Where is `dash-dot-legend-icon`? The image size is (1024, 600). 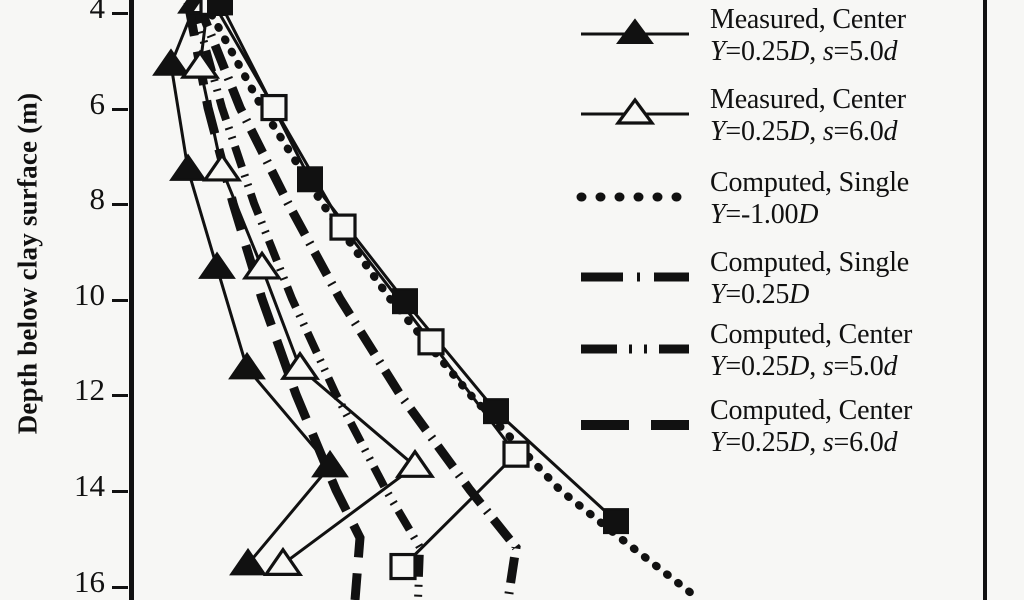
dash-dot-legend-icon is located at coordinates (635, 277).